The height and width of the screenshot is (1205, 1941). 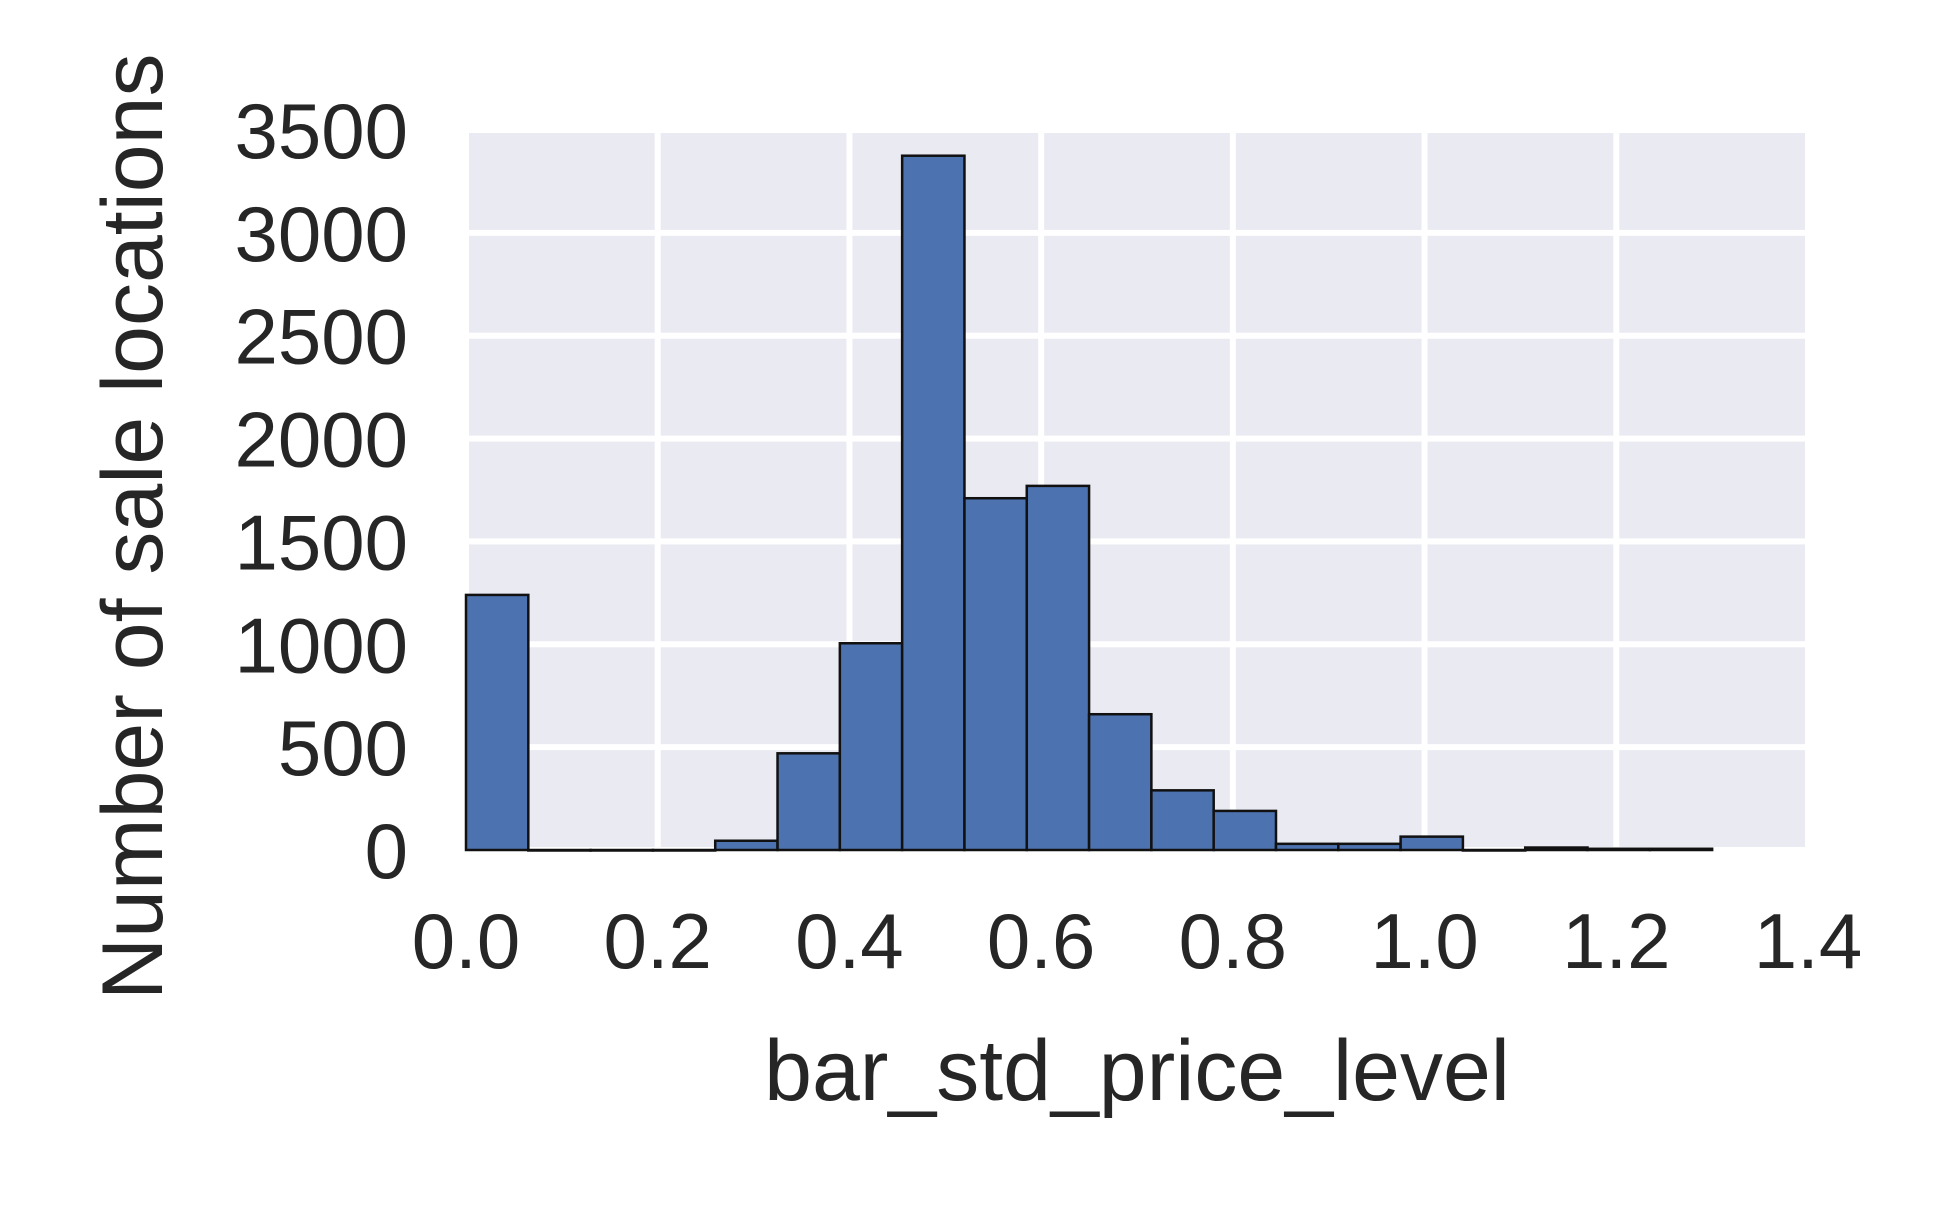 What do you see at coordinates (321, 131) in the screenshot?
I see `y-tick-label: 3500` at bounding box center [321, 131].